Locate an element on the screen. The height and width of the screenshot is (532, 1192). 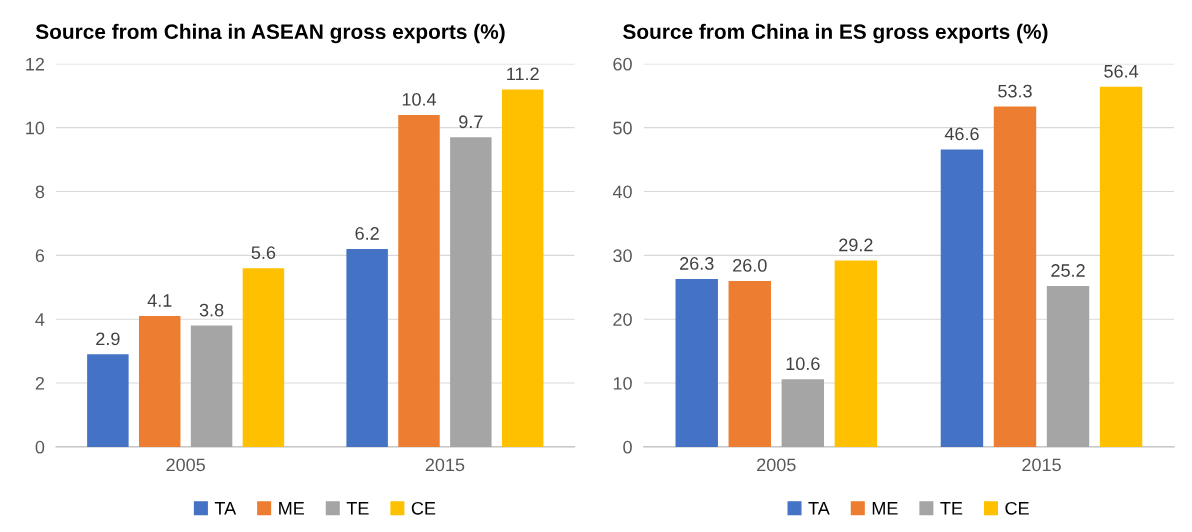
data-label: 5.6 is located at coordinates (263, 252).